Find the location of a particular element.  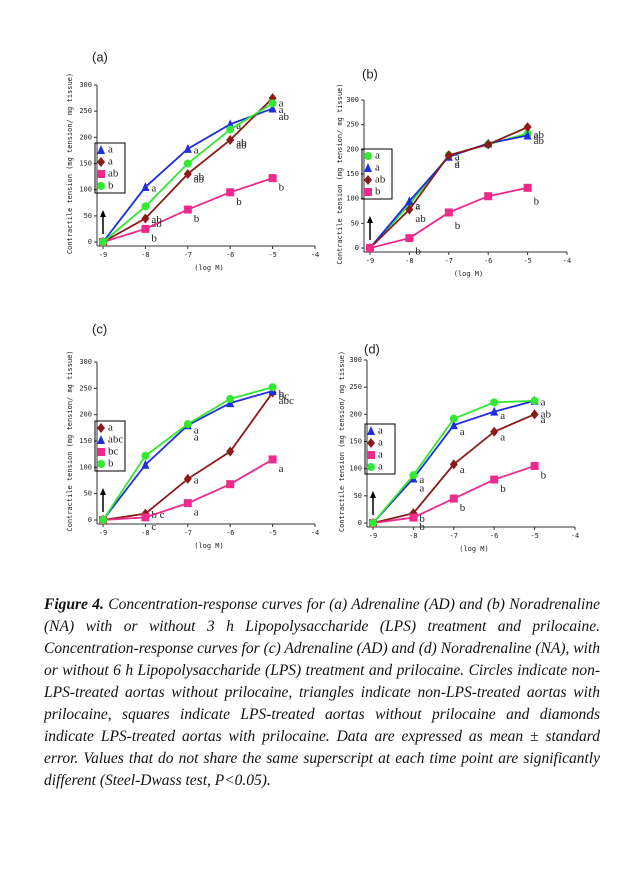

x-tick-label: -6 is located at coordinates (230, 533).